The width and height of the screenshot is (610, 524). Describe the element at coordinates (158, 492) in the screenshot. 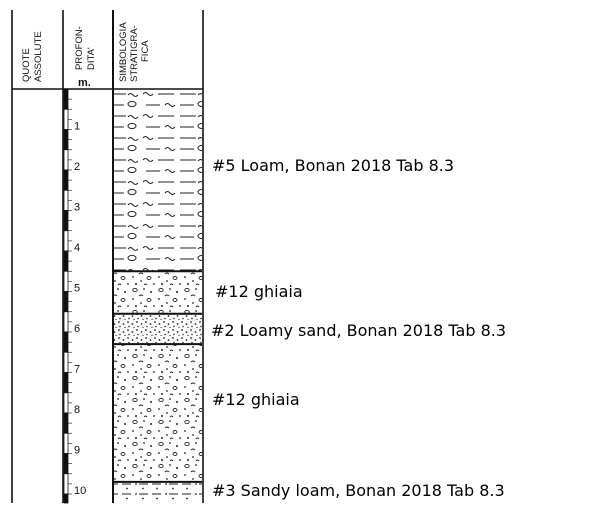

I see `layer-sandy-loam` at that location.